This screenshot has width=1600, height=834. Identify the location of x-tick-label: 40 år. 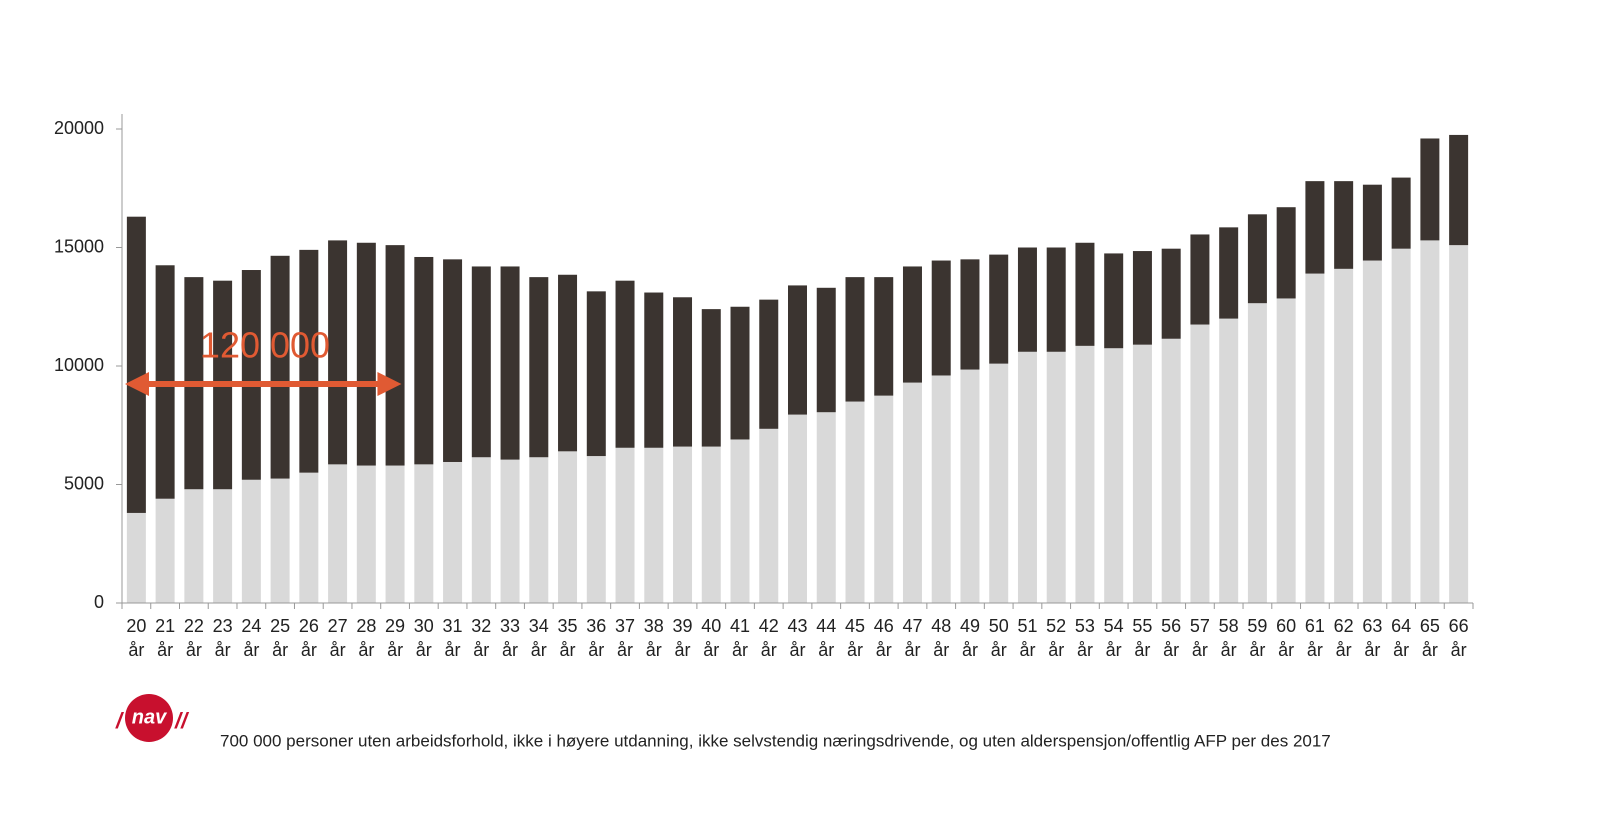
(711, 638).